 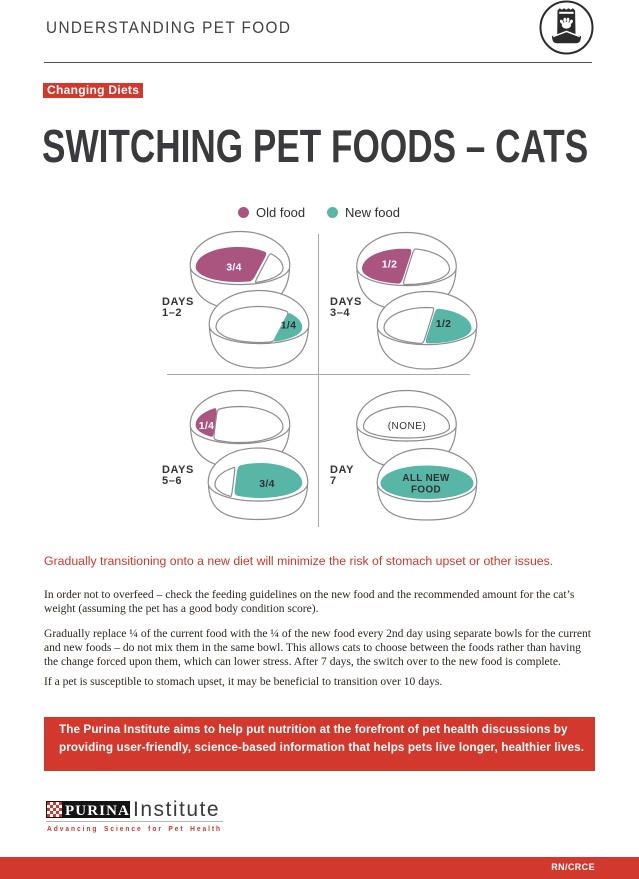 What do you see at coordinates (97, 810) in the screenshot?
I see `svg-text: PURINA` at bounding box center [97, 810].